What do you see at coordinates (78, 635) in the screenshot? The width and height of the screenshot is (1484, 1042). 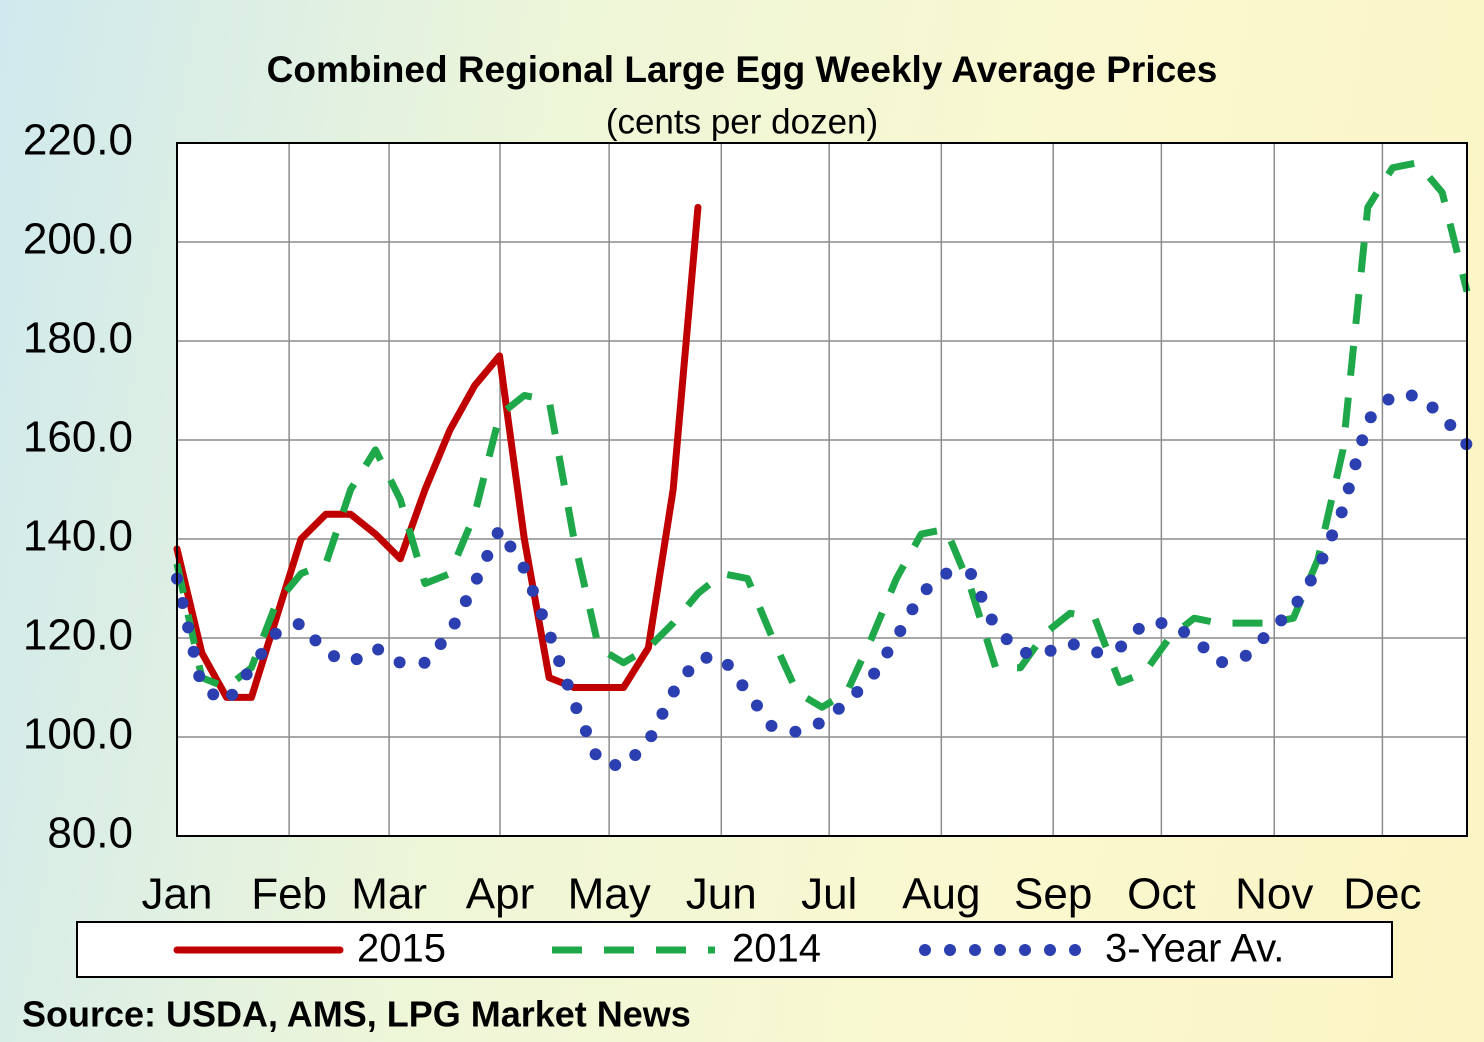 I see `y-tick-label: 120.0` at bounding box center [78, 635].